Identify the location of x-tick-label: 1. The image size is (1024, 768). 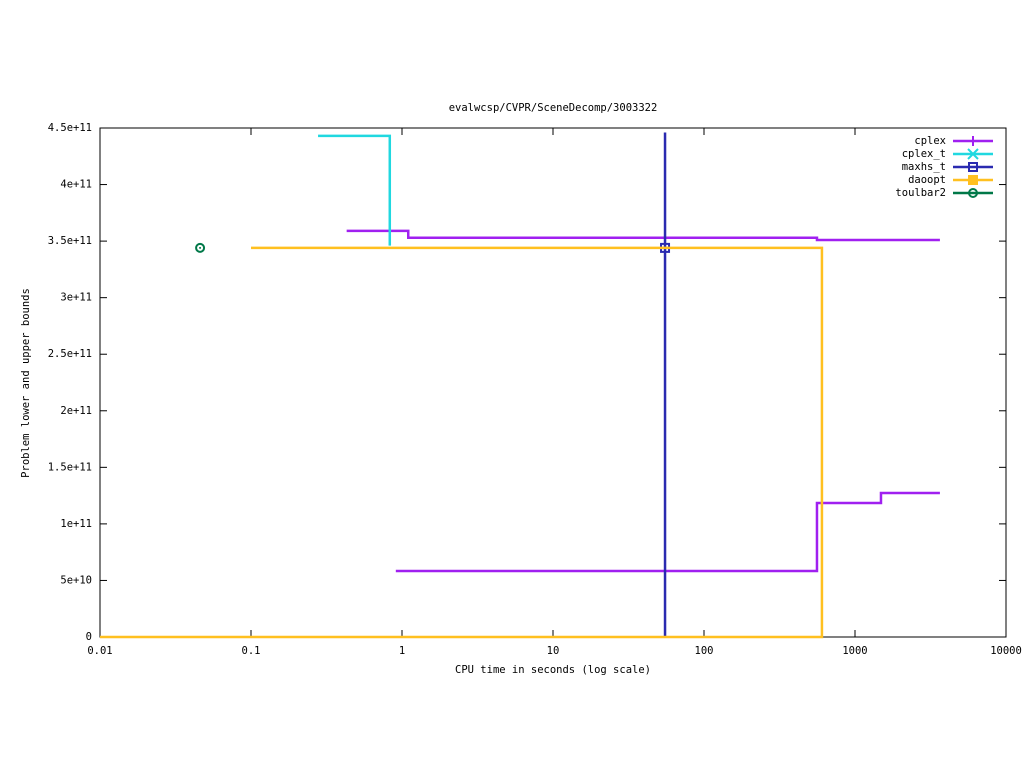
(402, 651).